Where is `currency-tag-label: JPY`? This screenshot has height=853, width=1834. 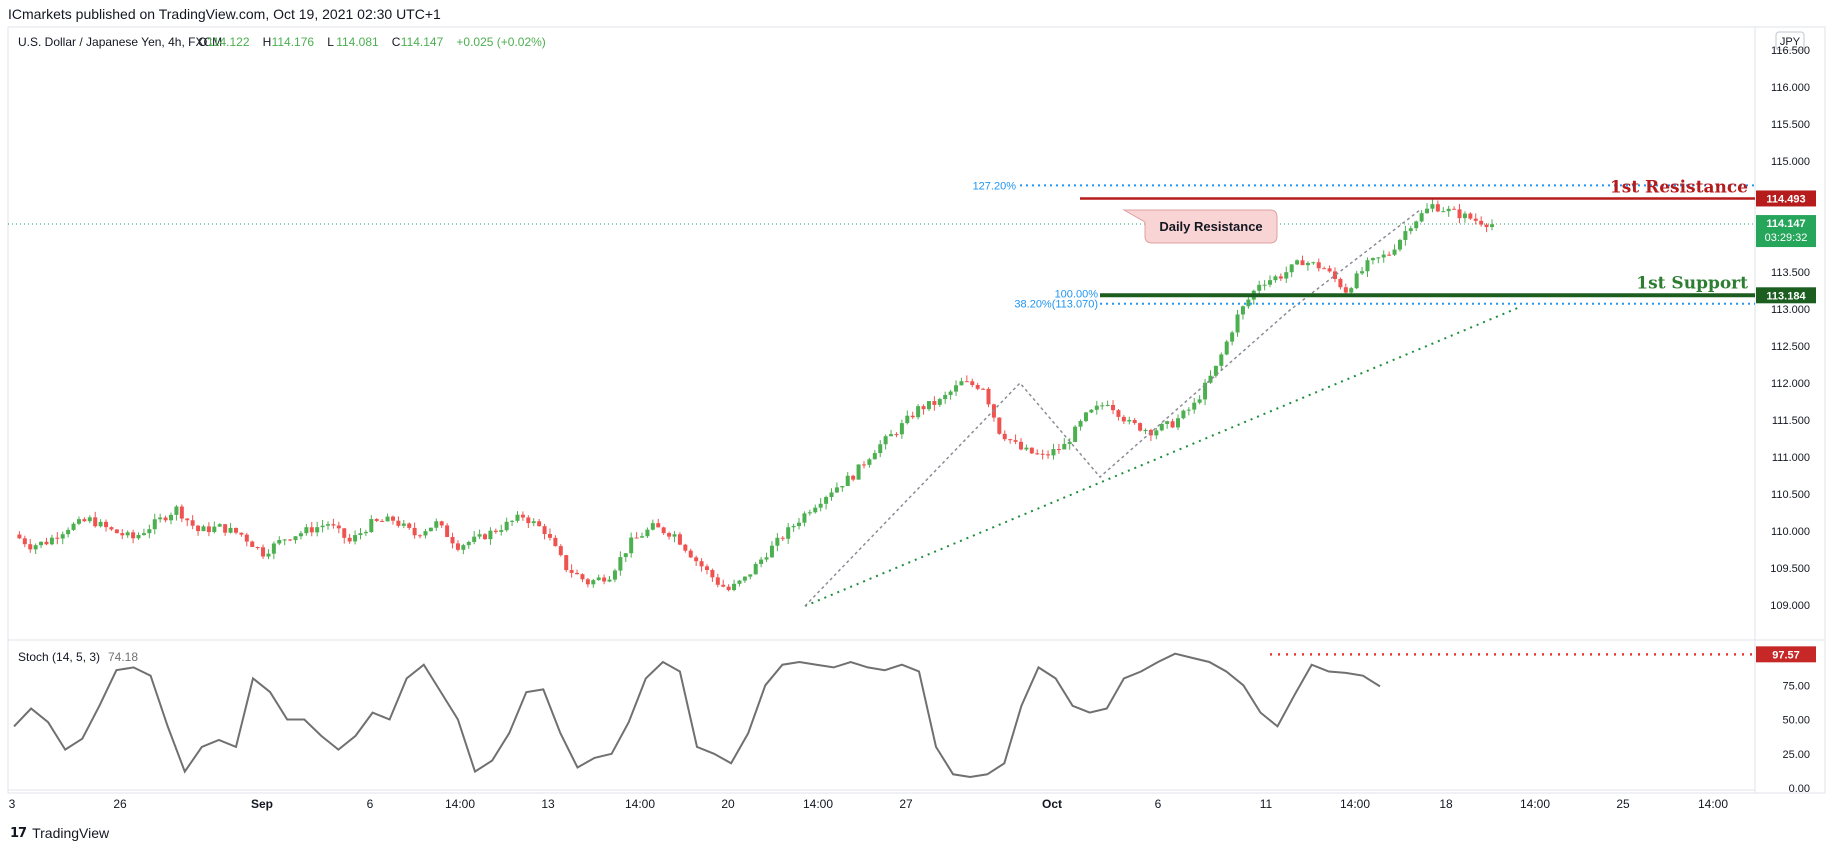 currency-tag-label: JPY is located at coordinates (1790, 42).